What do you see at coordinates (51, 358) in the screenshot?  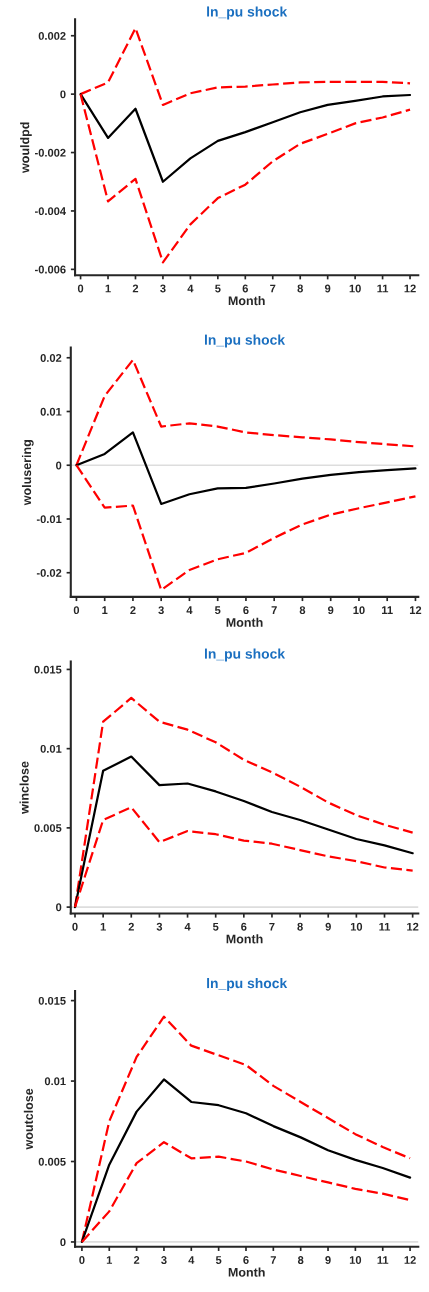 I see `y-tick-label: 0.02` at bounding box center [51, 358].